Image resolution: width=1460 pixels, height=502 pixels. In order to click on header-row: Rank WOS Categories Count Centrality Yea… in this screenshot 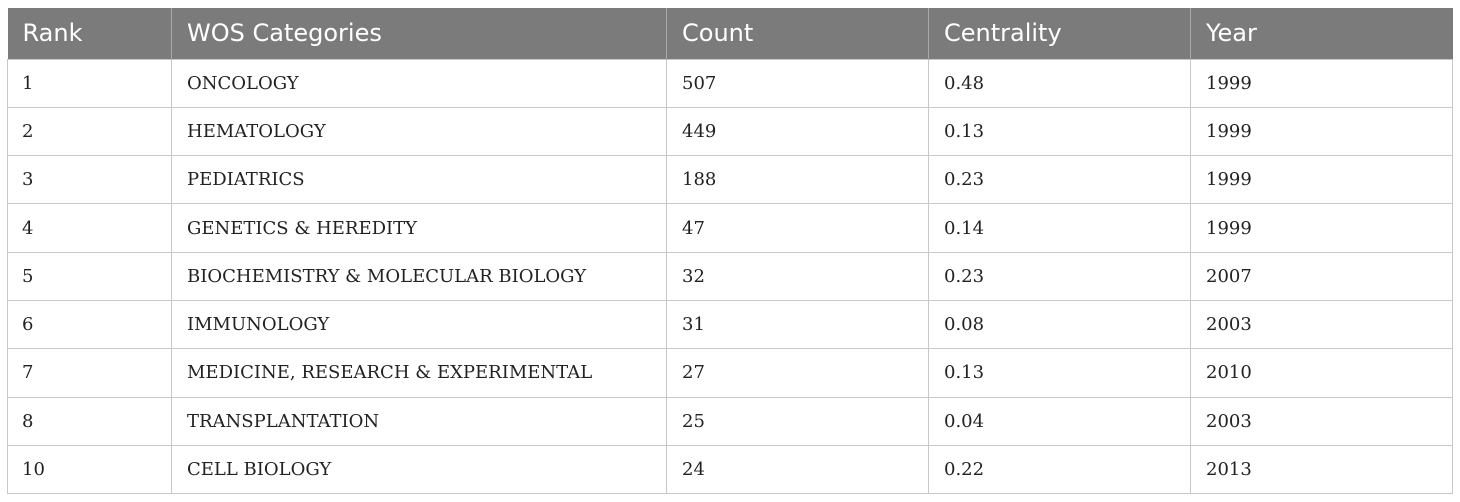, I will do `click(730, 33)`.